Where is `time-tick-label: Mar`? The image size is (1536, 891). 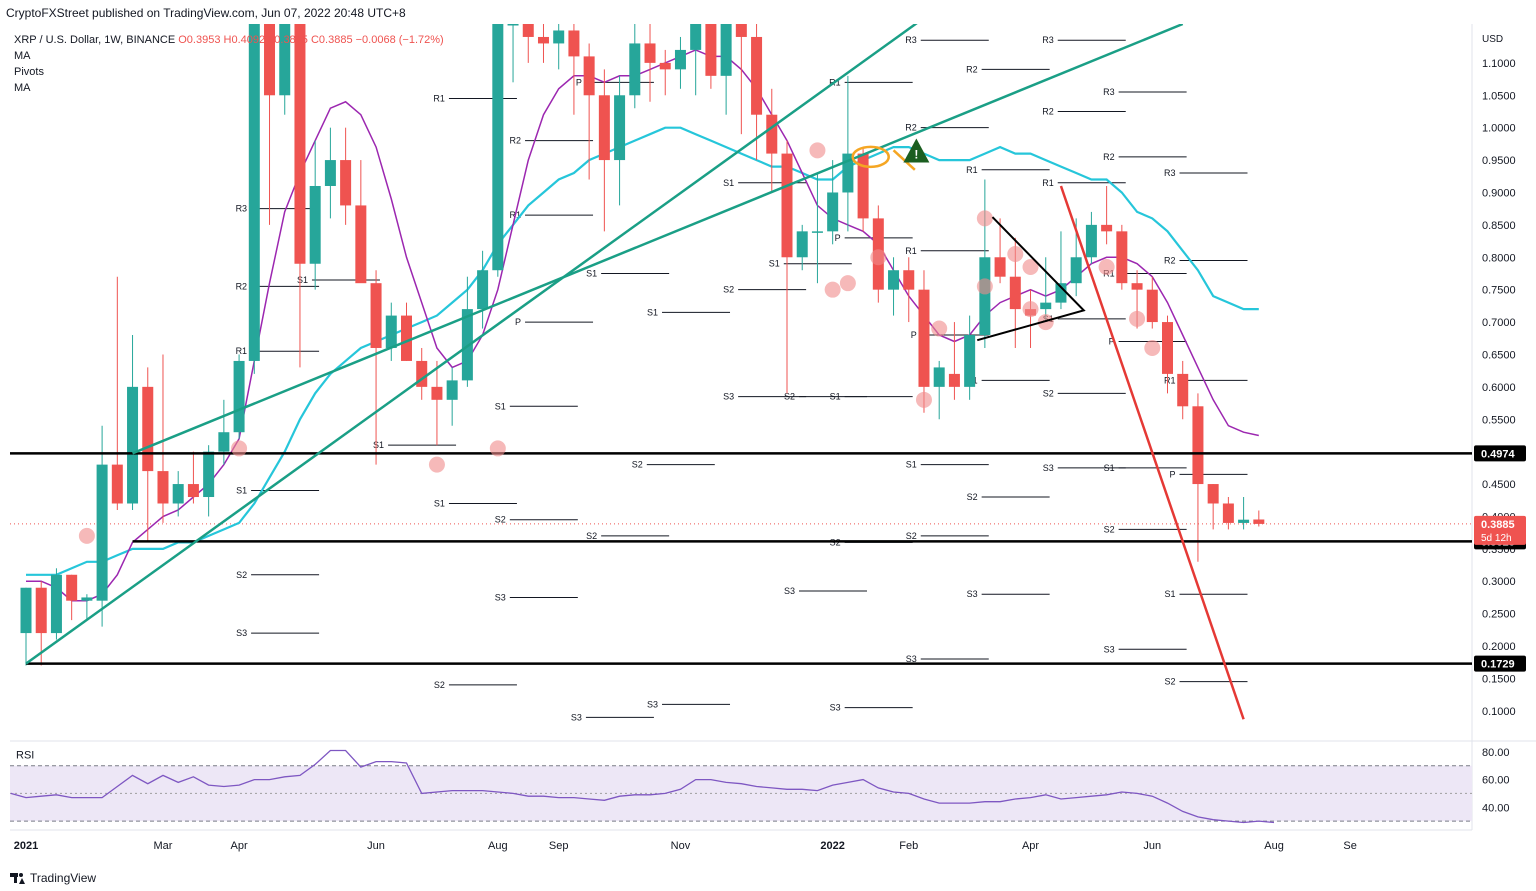
time-tick-label: Mar is located at coordinates (163, 846).